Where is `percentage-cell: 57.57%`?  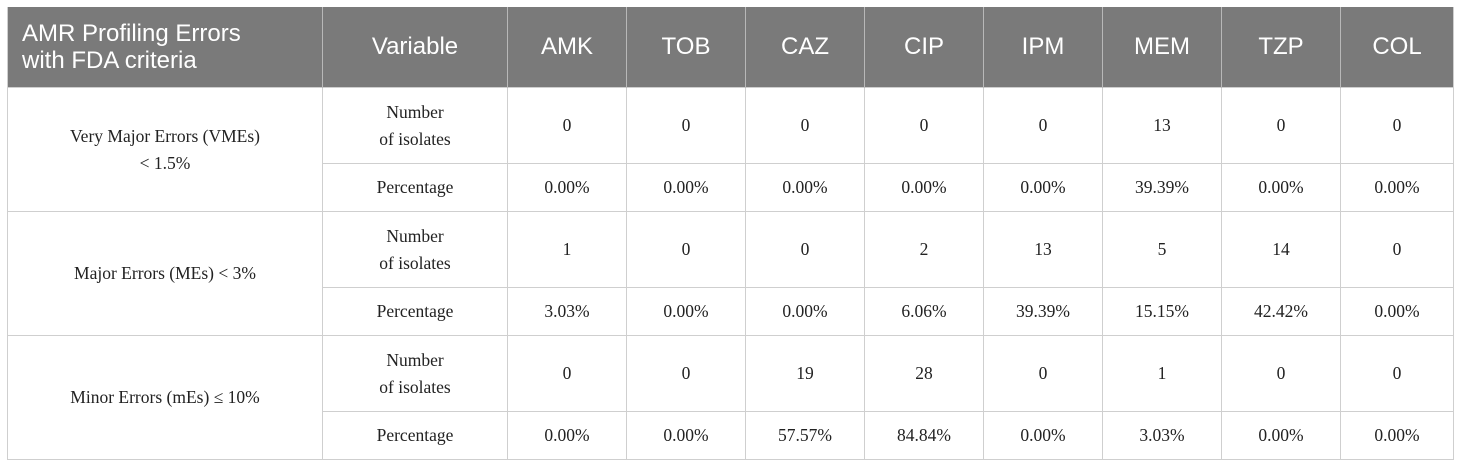
percentage-cell: 57.57% is located at coordinates (805, 435).